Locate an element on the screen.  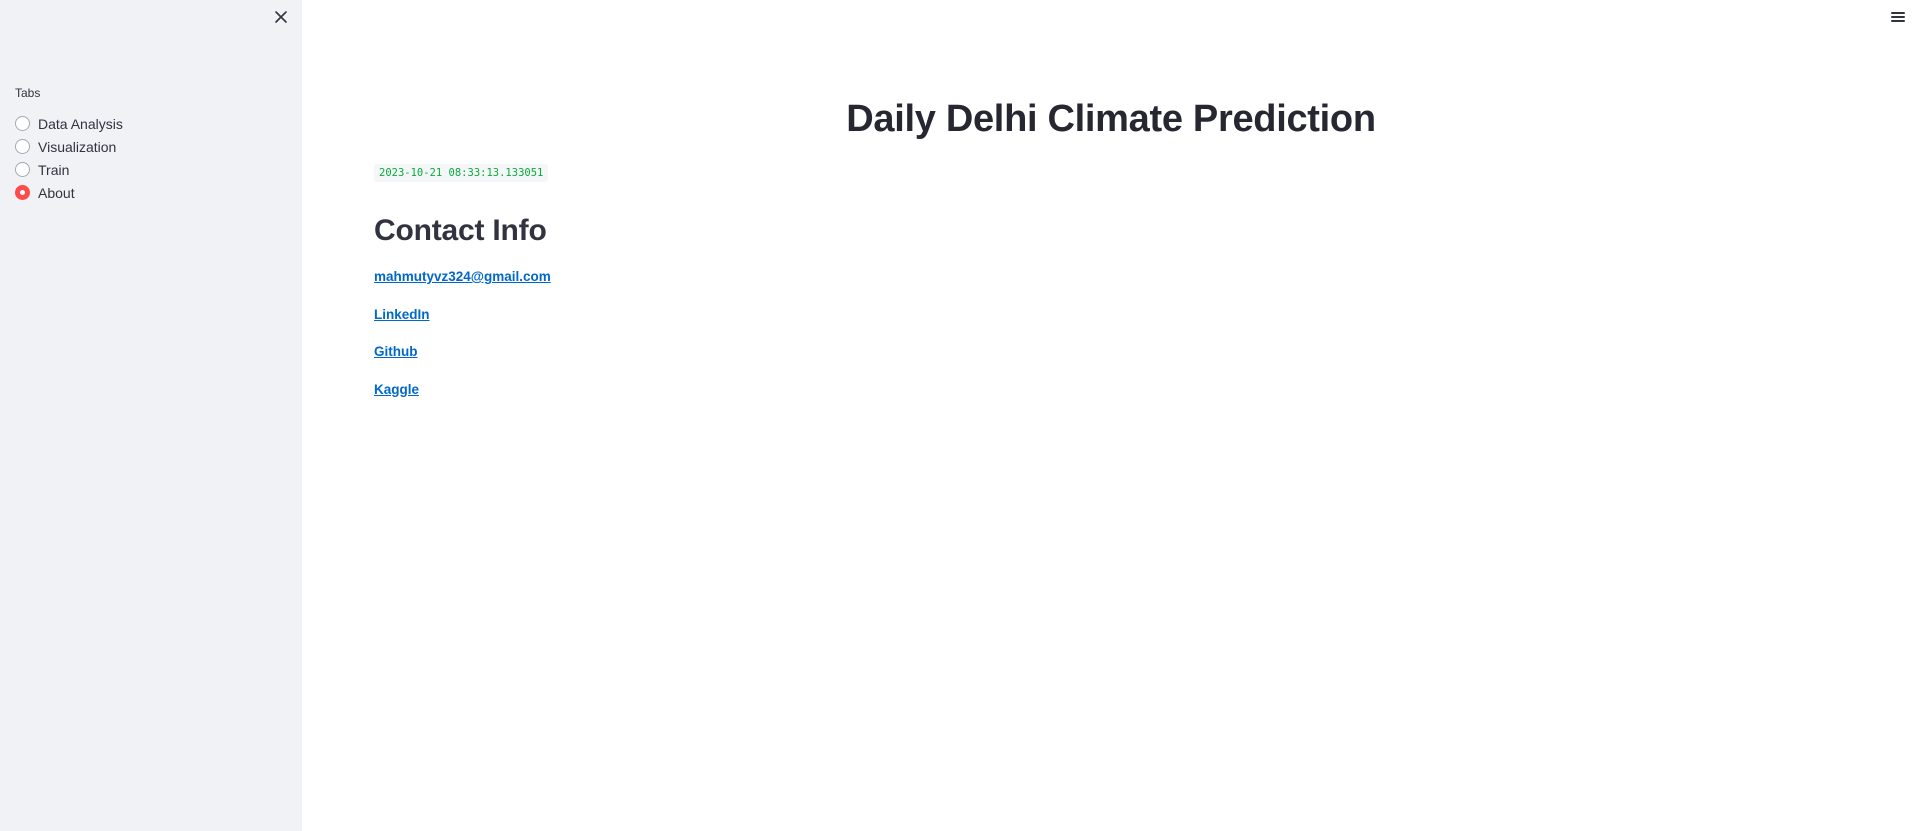
radio-option-label: Data Analysis is located at coordinates (80, 124).